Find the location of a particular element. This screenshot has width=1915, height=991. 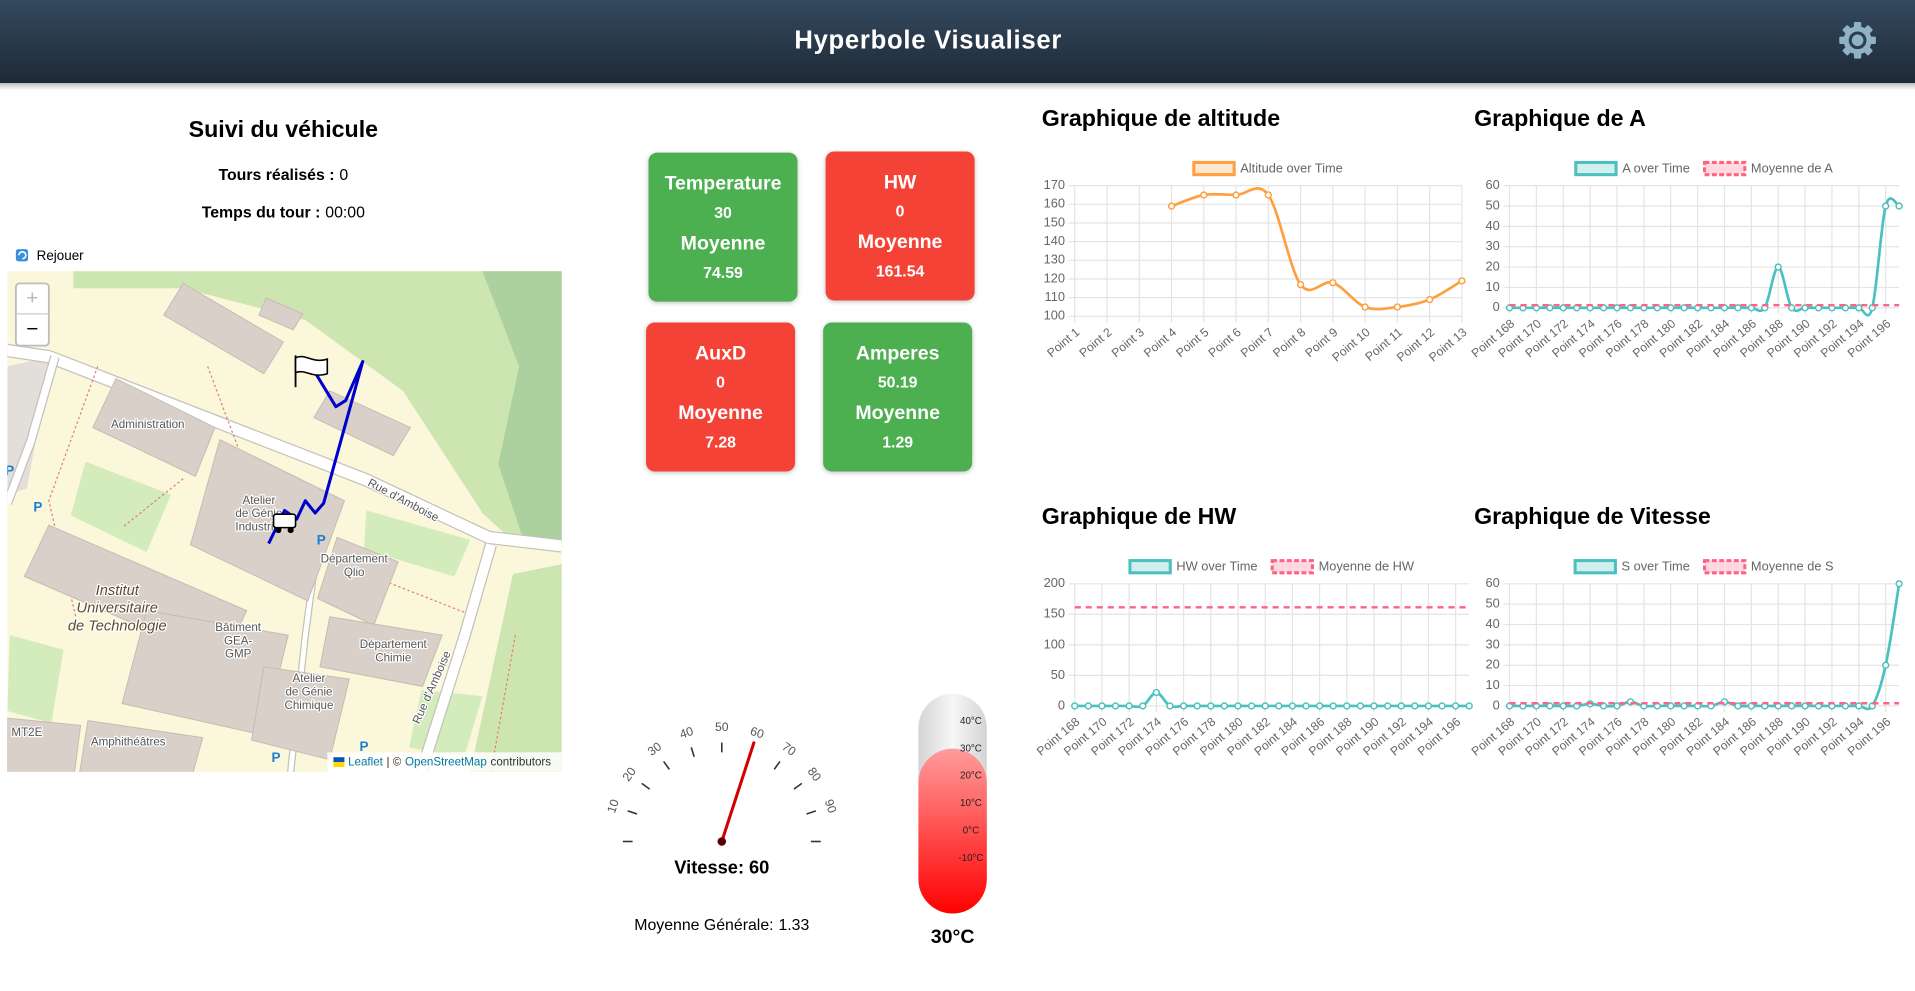

chart-title: Graphique de Vitesse is located at coordinates (1592, 516).